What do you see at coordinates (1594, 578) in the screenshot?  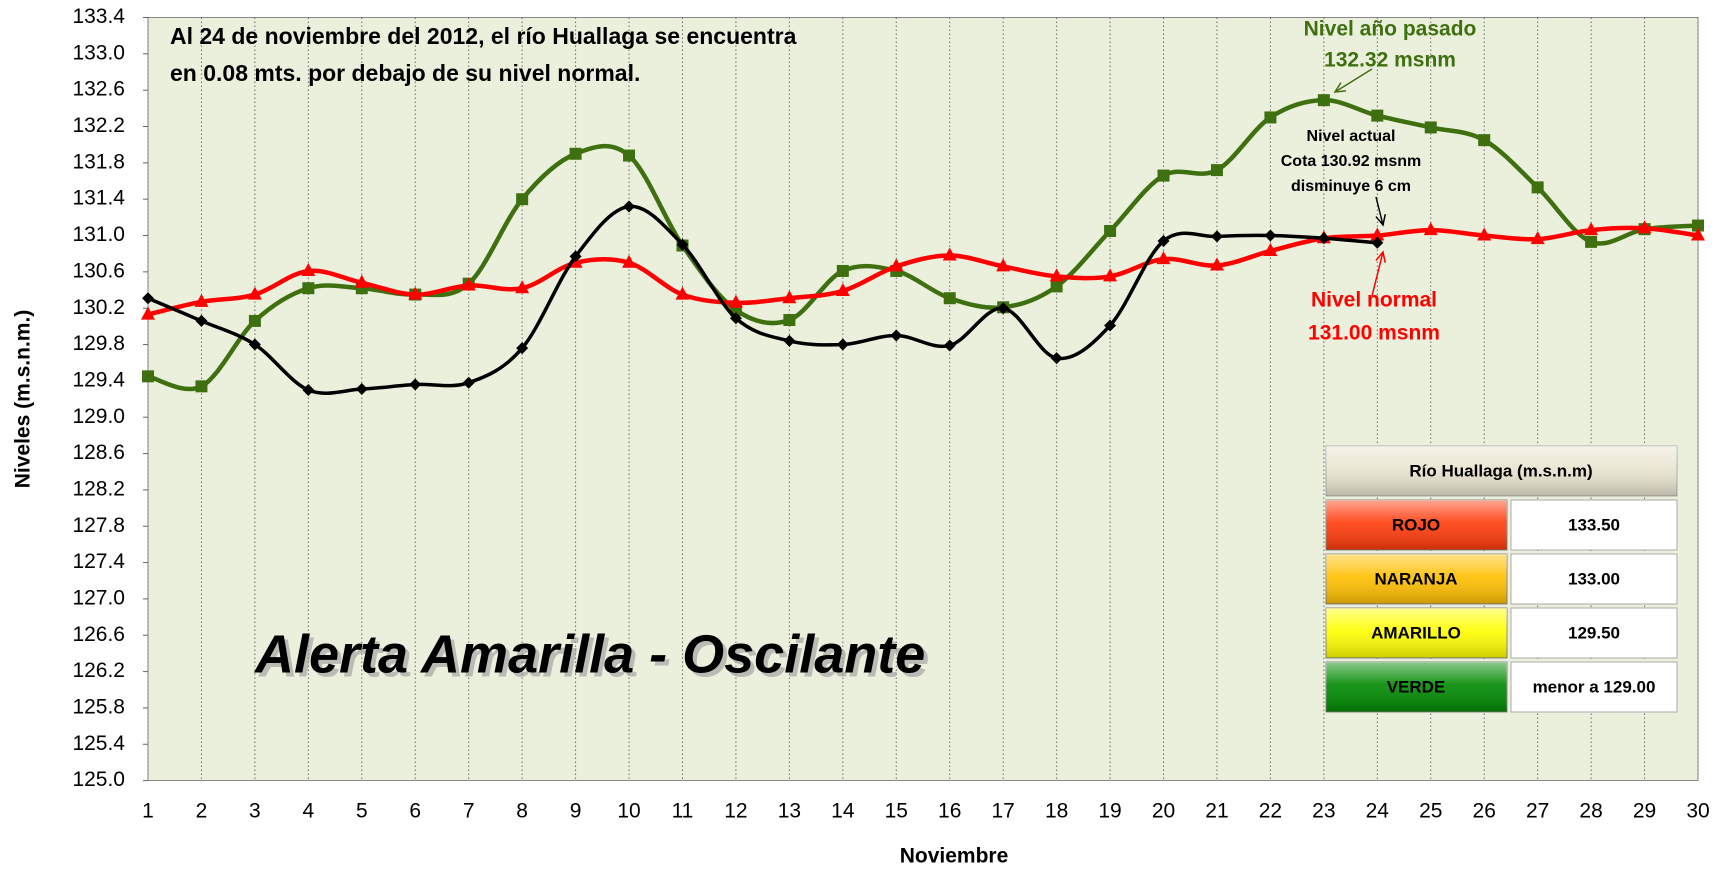 I see `level-value: 133.00` at bounding box center [1594, 578].